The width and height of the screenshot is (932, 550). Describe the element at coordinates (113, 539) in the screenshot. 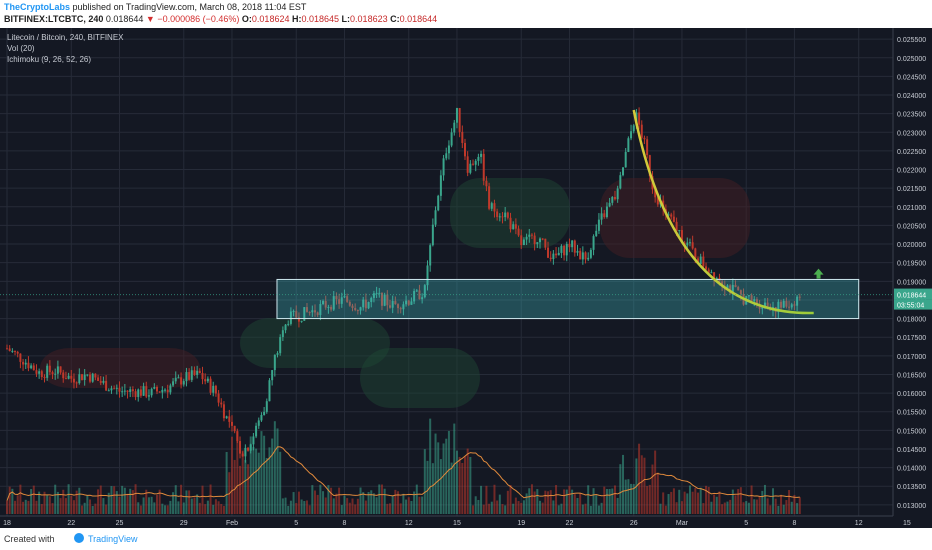

I see `tradingview-link: TradingView` at that location.